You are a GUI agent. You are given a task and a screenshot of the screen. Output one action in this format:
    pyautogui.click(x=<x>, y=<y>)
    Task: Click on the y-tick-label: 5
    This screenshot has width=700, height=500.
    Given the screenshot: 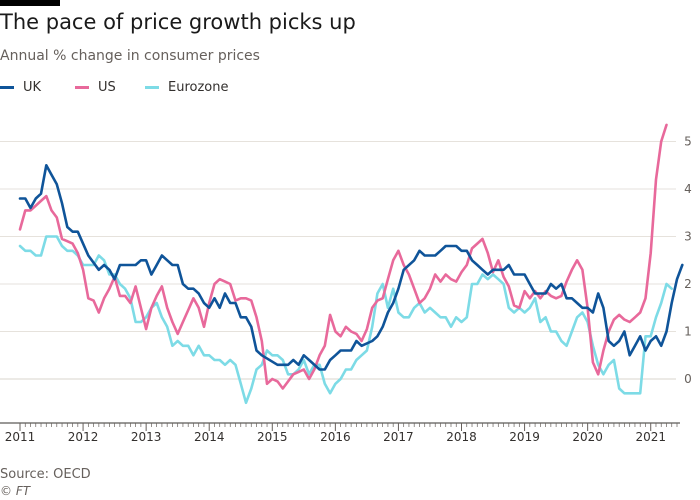 What is the action you would take?
    pyautogui.click(x=688, y=142)
    